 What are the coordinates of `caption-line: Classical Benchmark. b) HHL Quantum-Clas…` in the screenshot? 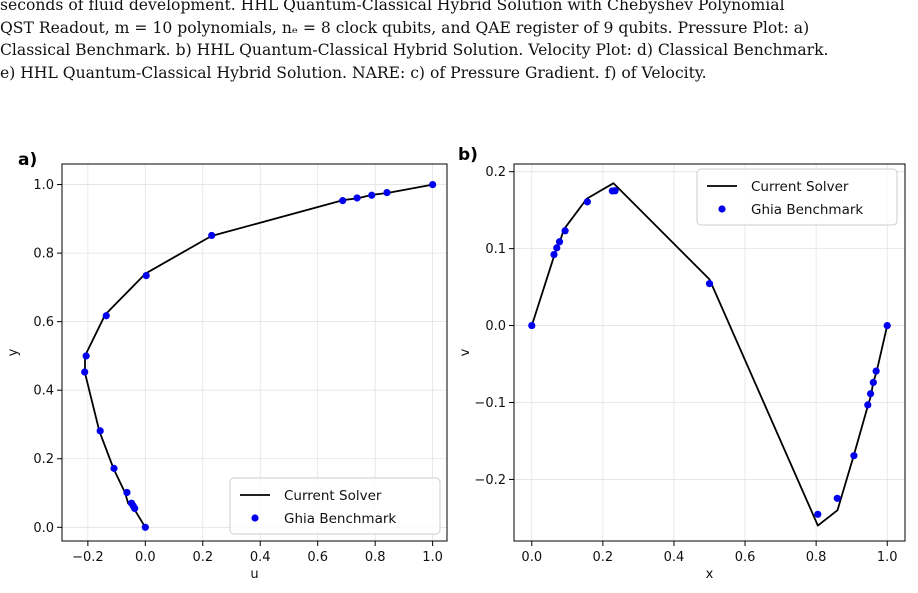 It's located at (414, 50).